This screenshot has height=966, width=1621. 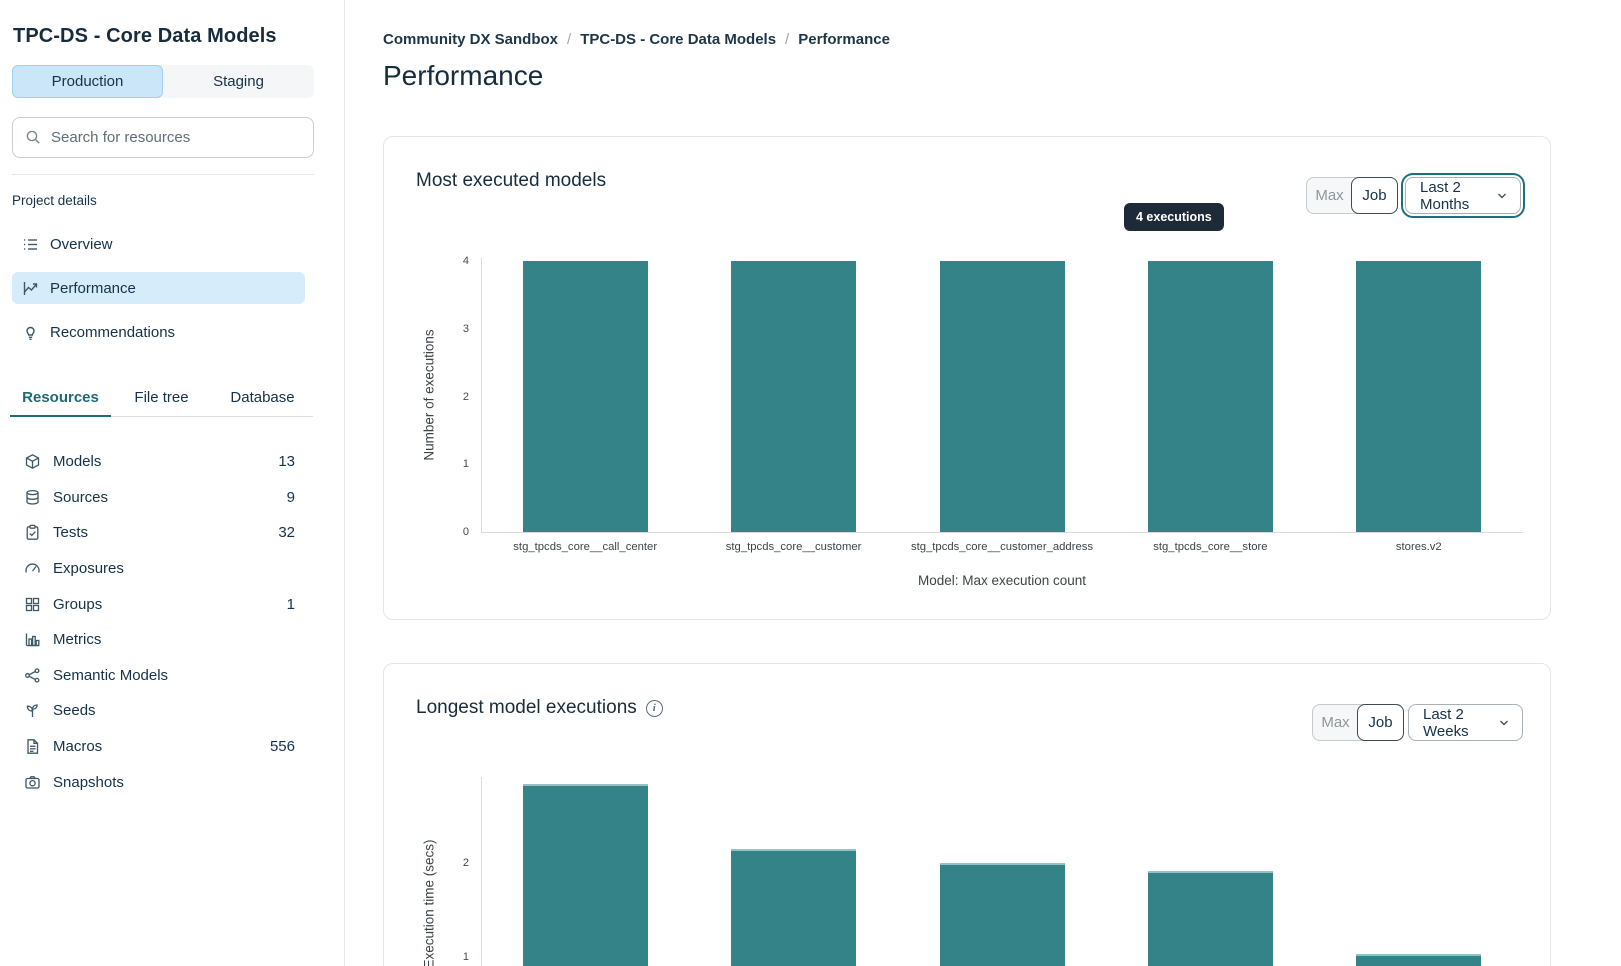 I want to click on breadcrumb-item: TPC-DS - Core Data Models, so click(x=678, y=39).